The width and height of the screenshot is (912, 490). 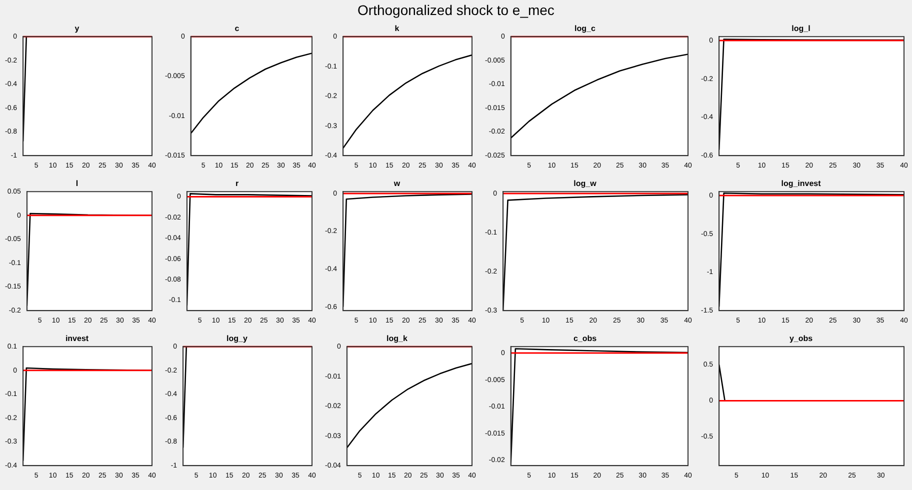 What do you see at coordinates (397, 339) in the screenshot?
I see `chart-title: log_k` at bounding box center [397, 339].